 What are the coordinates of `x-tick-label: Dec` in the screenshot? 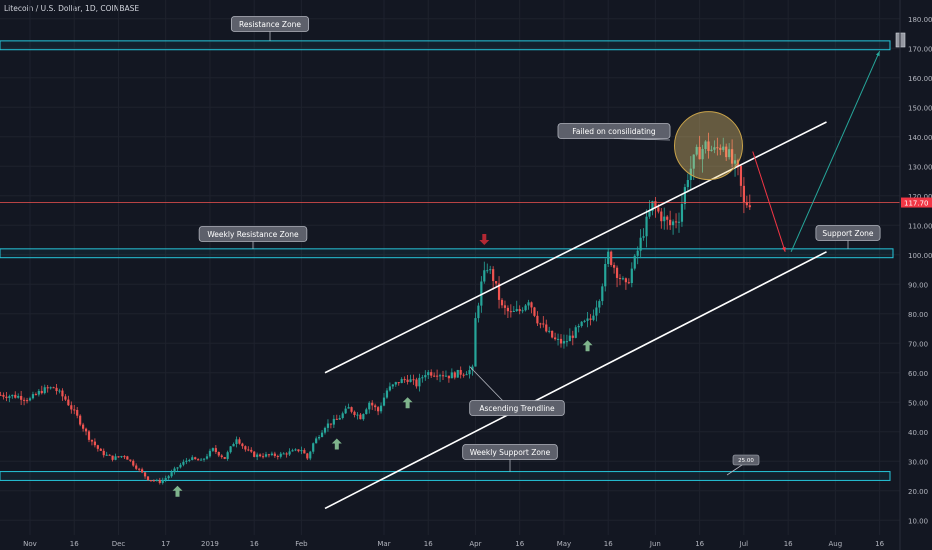 It's located at (119, 544).